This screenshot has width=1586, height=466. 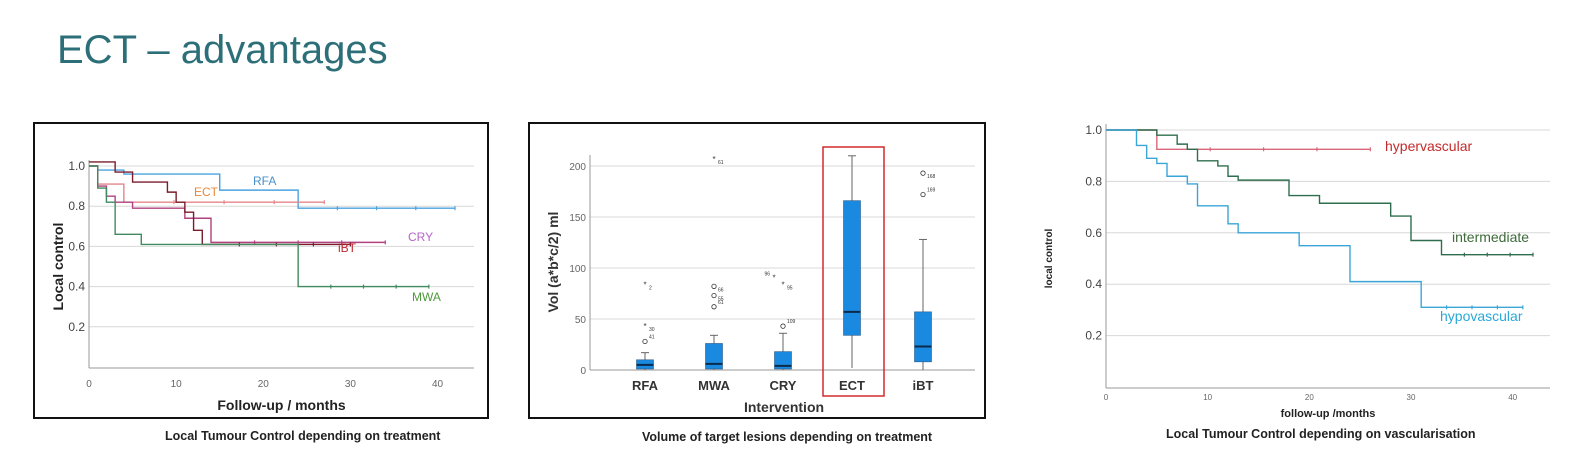 I want to click on x-axis-label: Follow-up / months, so click(x=281, y=405).